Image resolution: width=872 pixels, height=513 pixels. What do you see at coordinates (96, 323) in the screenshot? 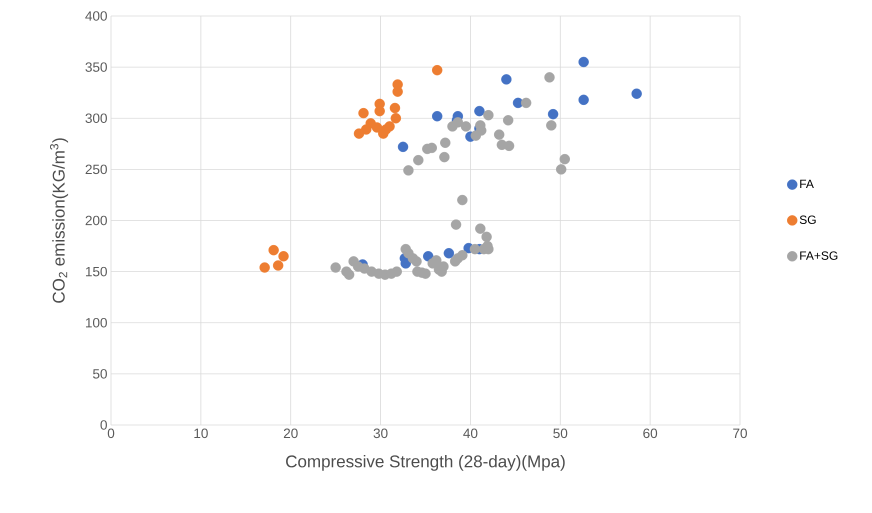
I see `y-tick-label: 100` at bounding box center [96, 323].